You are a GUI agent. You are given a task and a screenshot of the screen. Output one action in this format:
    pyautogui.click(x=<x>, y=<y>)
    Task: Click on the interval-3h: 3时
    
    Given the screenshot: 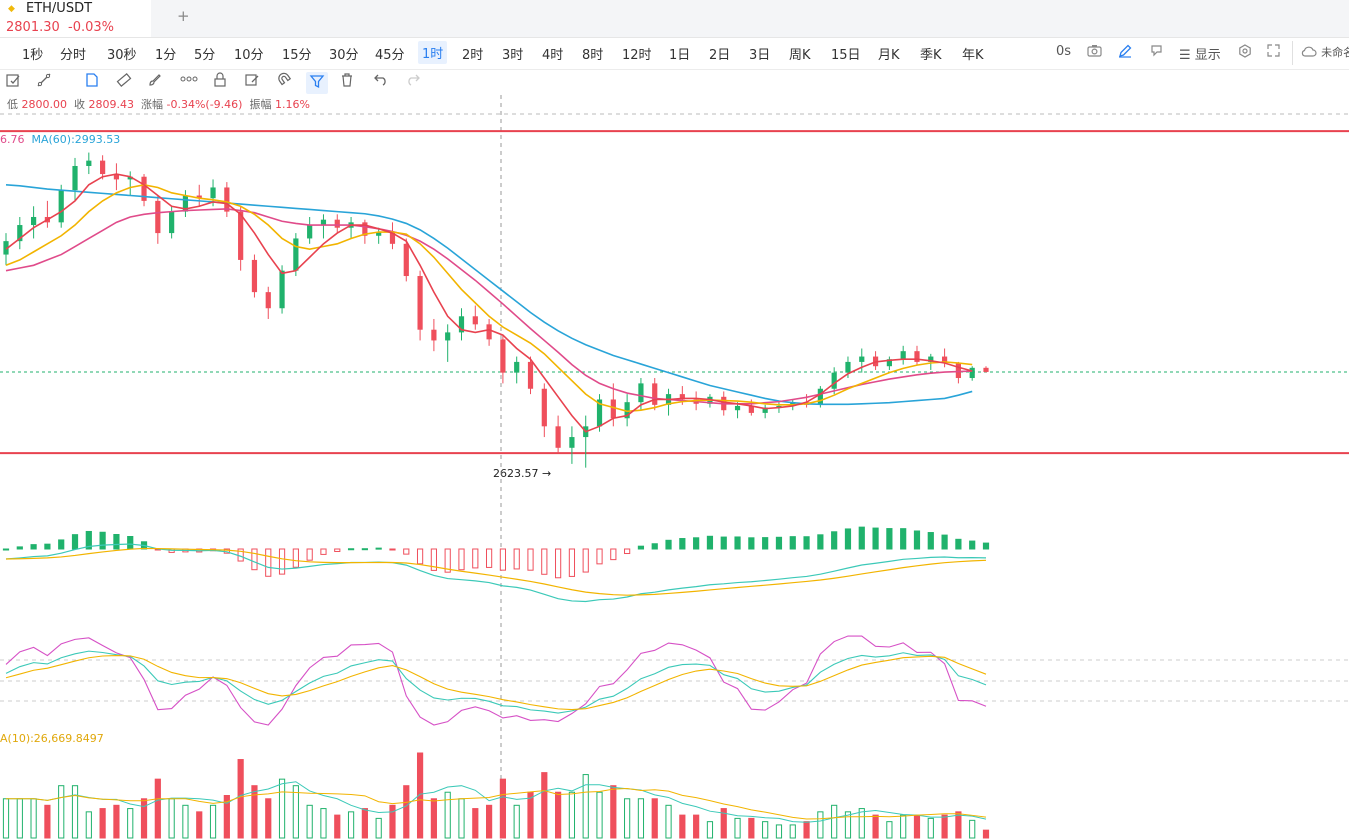 What is the action you would take?
    pyautogui.click(x=513, y=55)
    